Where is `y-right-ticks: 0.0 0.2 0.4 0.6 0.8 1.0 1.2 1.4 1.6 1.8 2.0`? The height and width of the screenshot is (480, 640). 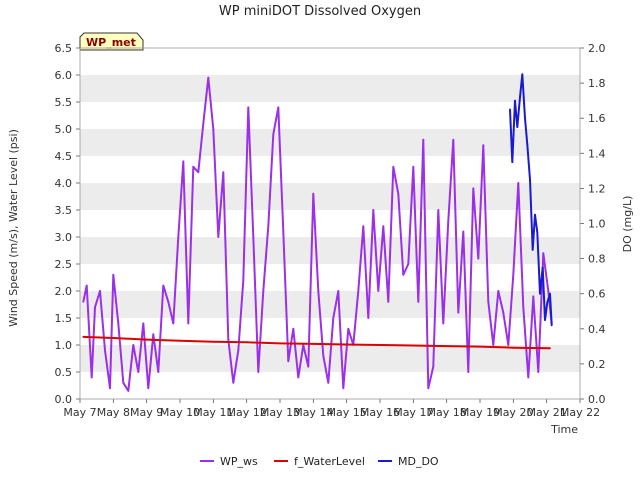
y-right-ticks: 0.0 0.2 0.4 0.6 0.8 1.0 1.2 1.4 1.6 1.8 2.0 is located at coordinates (593, 224).